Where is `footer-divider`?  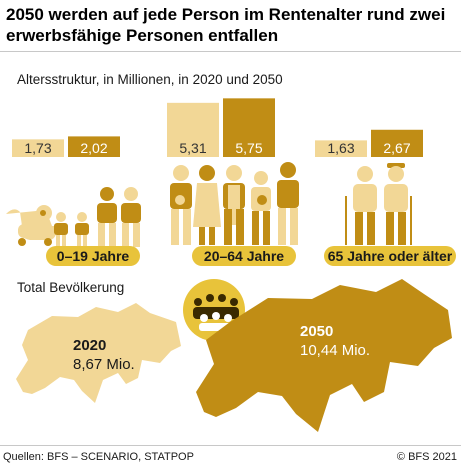
footer-divider is located at coordinates (230, 445).